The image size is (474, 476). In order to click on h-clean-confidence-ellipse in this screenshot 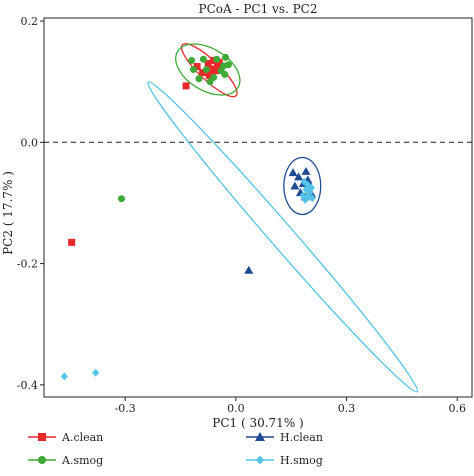, I will do `click(302, 186)`.